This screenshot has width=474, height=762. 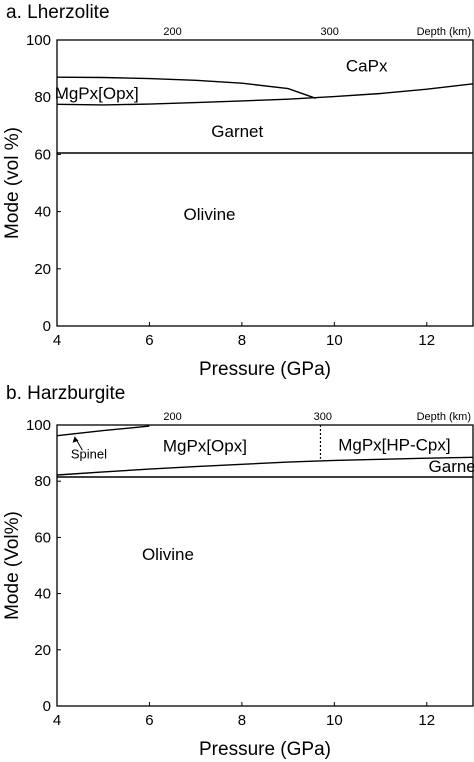 I want to click on panel-title: b. Harzburgite, so click(x=66, y=393).